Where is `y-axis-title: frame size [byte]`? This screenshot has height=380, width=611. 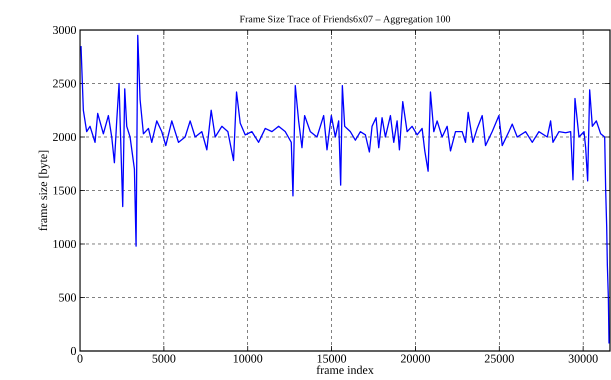 y-axis-title: frame size [byte] is located at coordinates (44, 190).